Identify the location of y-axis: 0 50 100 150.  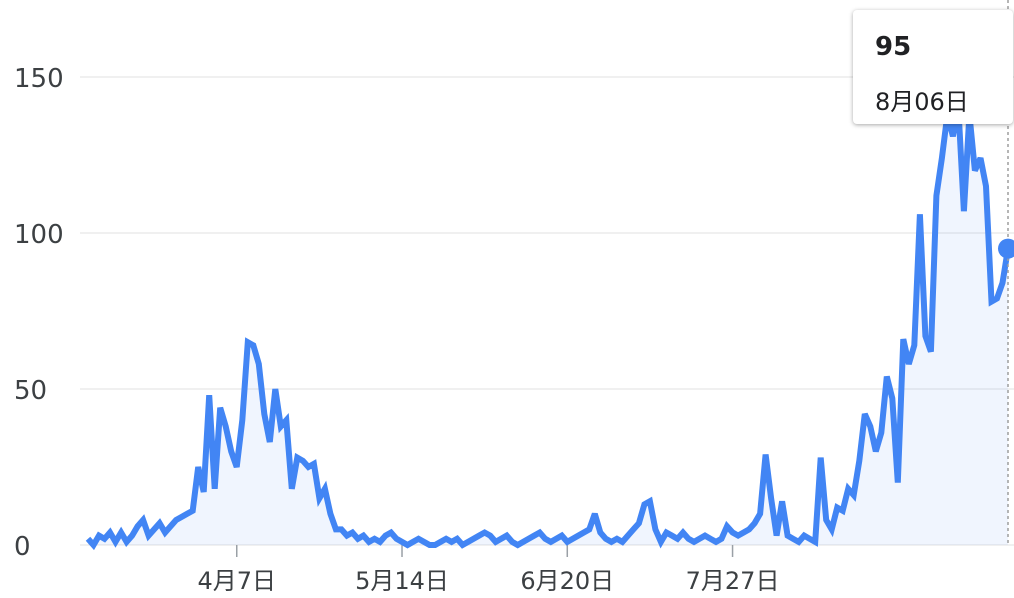
(39, 313).